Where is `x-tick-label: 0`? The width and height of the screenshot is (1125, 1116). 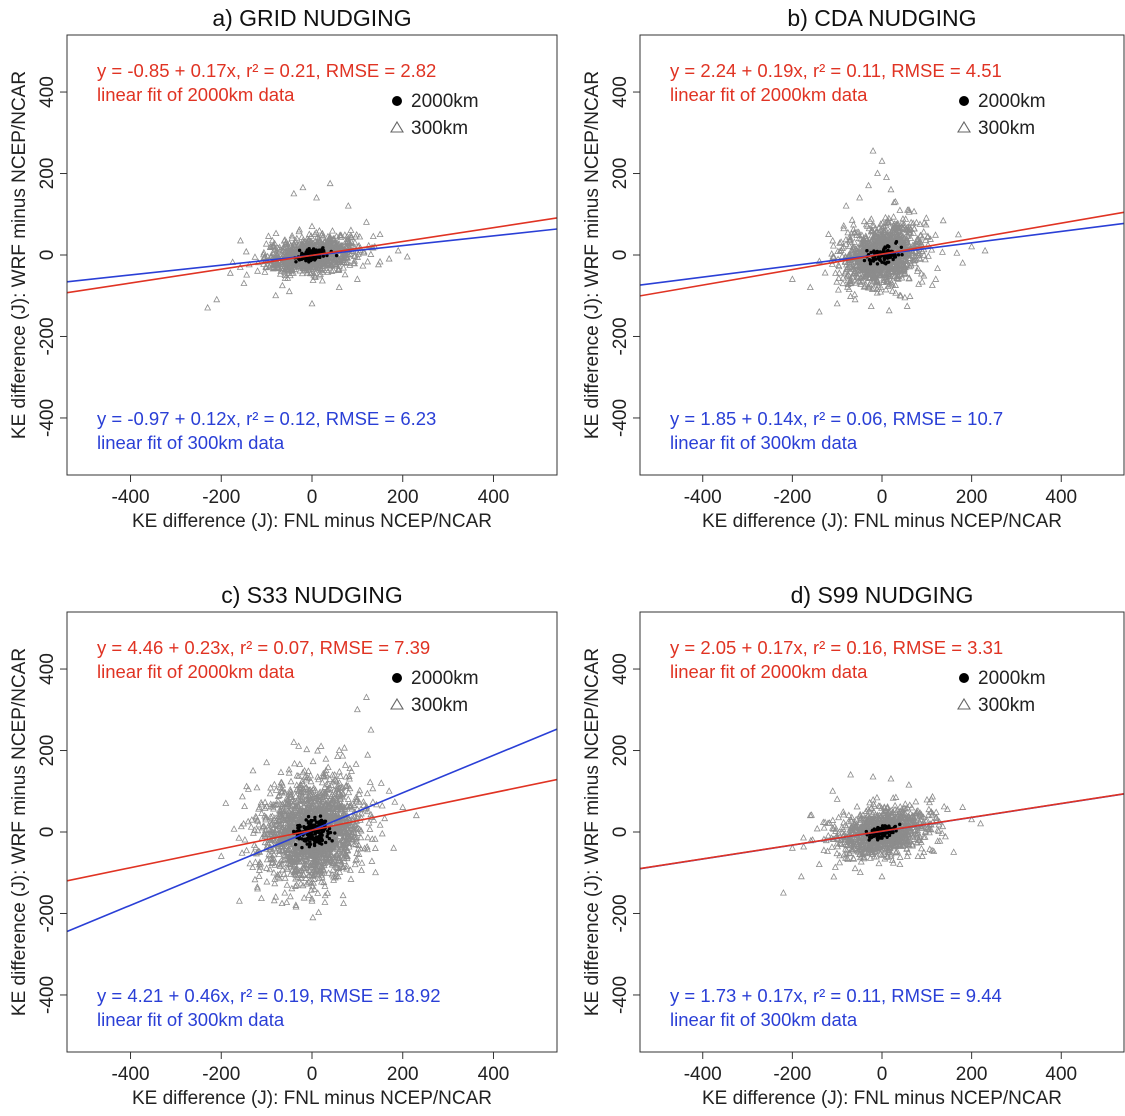
x-tick-label: 0 is located at coordinates (312, 497).